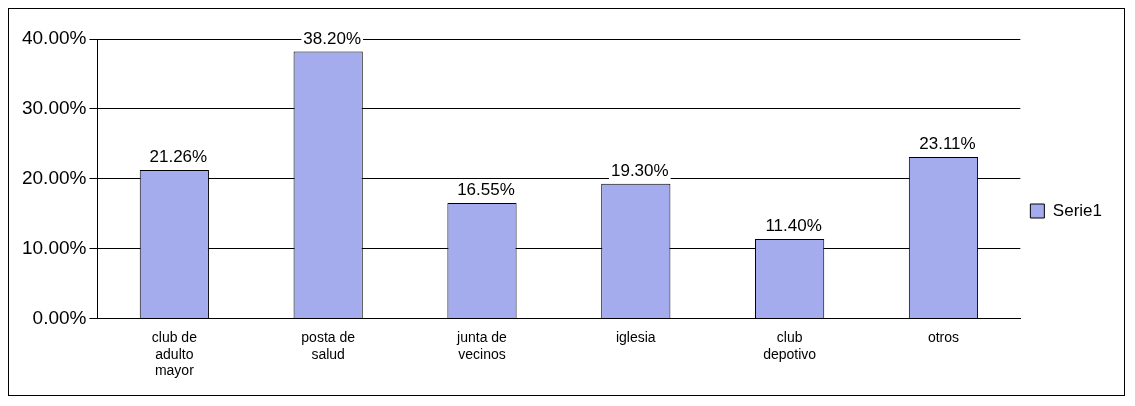  I want to click on data-label: 23.11%, so click(947, 144).